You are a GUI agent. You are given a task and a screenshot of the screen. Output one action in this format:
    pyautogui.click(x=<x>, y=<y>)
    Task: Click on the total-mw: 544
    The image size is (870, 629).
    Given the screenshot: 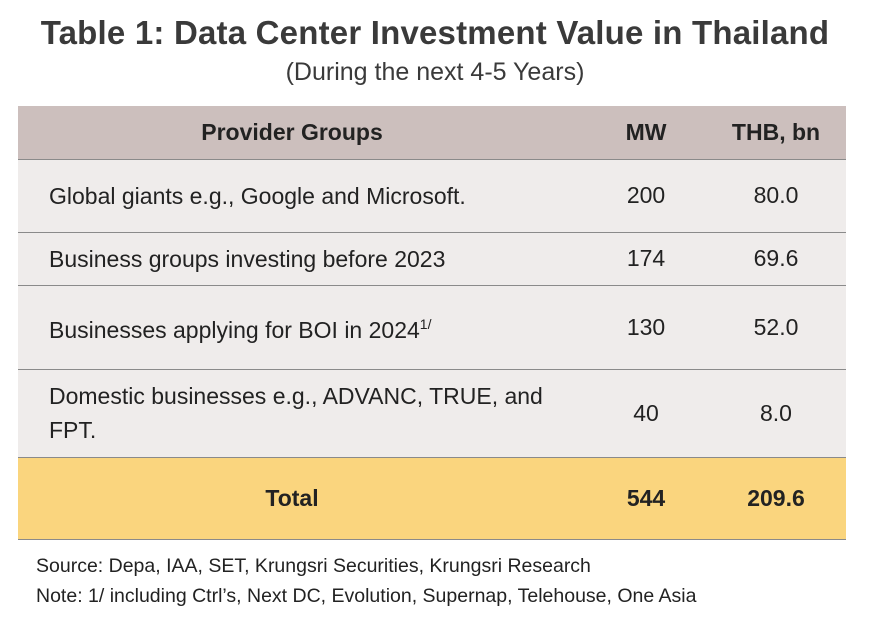 What is the action you would take?
    pyautogui.click(x=646, y=497)
    